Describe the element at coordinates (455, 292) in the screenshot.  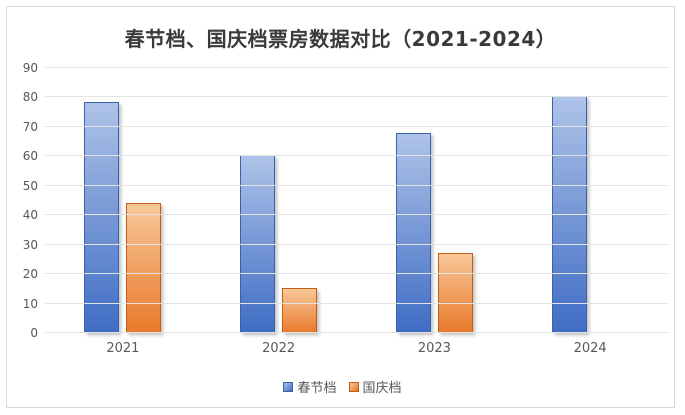
I see `bar-国庆档-2023` at that location.